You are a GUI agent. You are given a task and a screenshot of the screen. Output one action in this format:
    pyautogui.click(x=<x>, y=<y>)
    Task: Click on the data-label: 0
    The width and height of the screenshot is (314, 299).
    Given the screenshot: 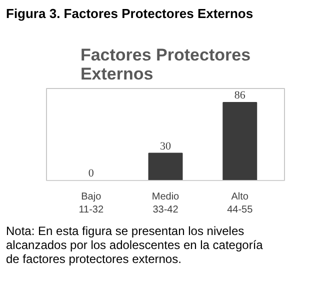 What is the action you would take?
    pyautogui.click(x=91, y=174)
    